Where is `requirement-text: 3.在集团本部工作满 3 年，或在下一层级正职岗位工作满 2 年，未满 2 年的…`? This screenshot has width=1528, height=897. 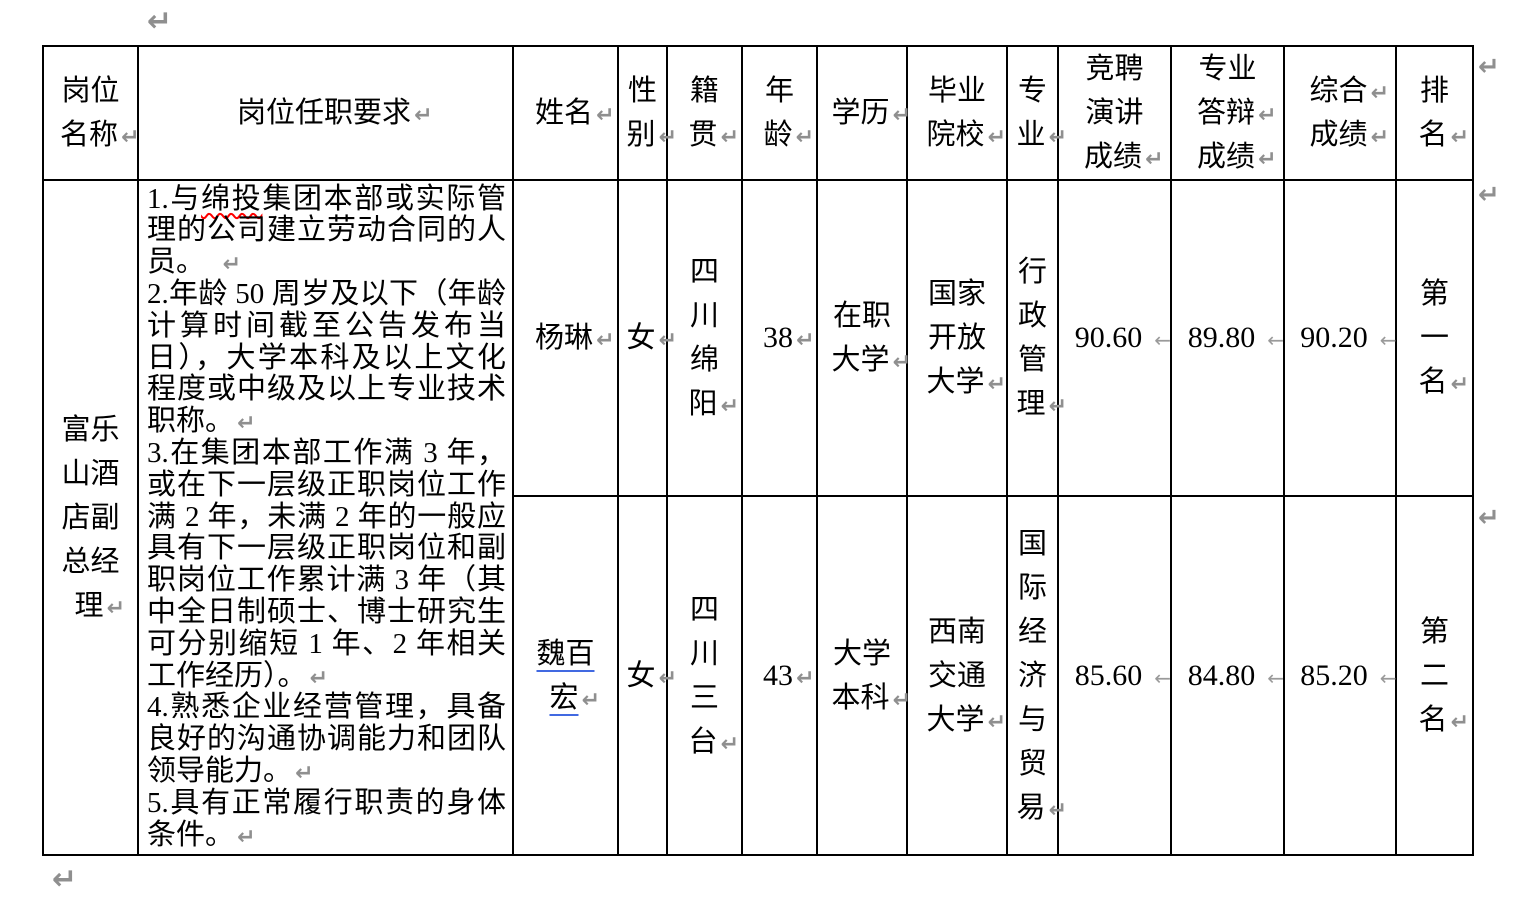 requirement-text: 3.在集团本部工作满 3 年，或在下一层级正职岗位工作满 2 年，未满 2 年的… is located at coordinates (326, 564).